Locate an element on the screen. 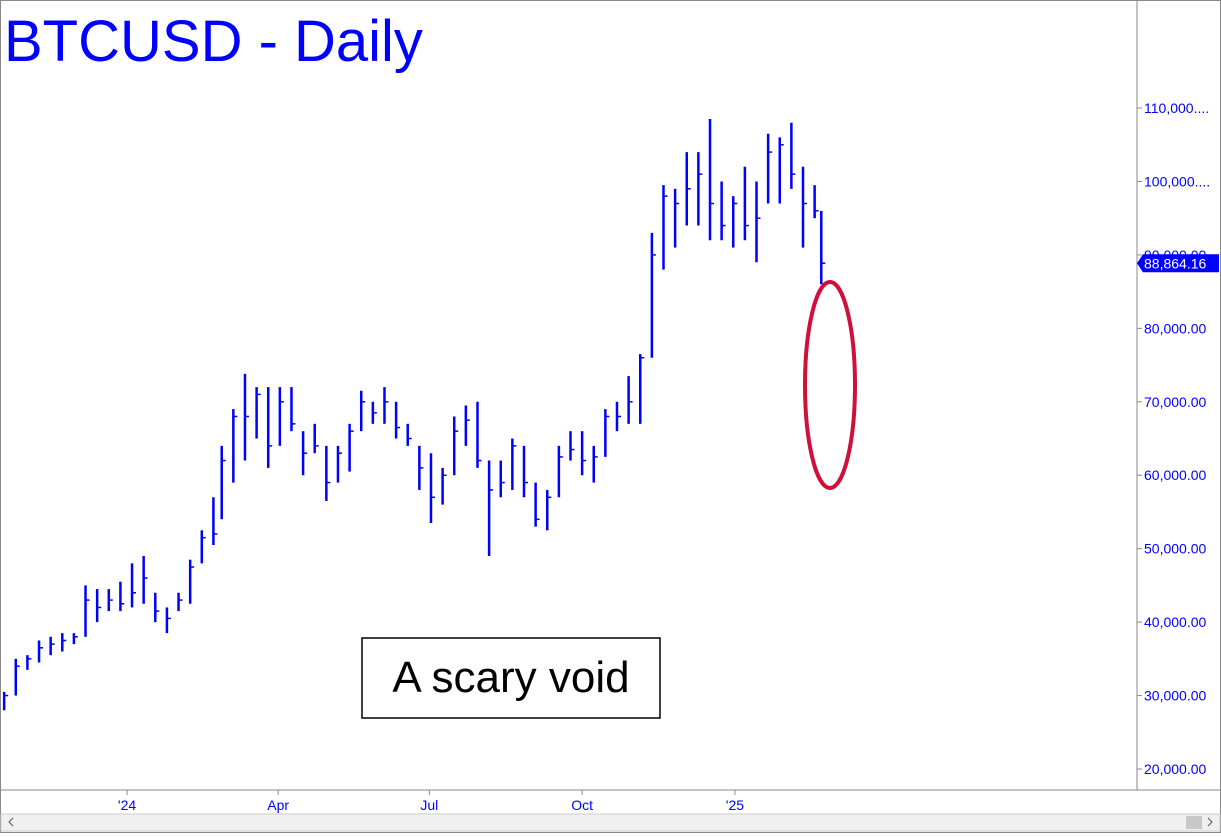 The height and width of the screenshot is (838, 1221). y-tick-label: 60,000.00 is located at coordinates (1175, 475).